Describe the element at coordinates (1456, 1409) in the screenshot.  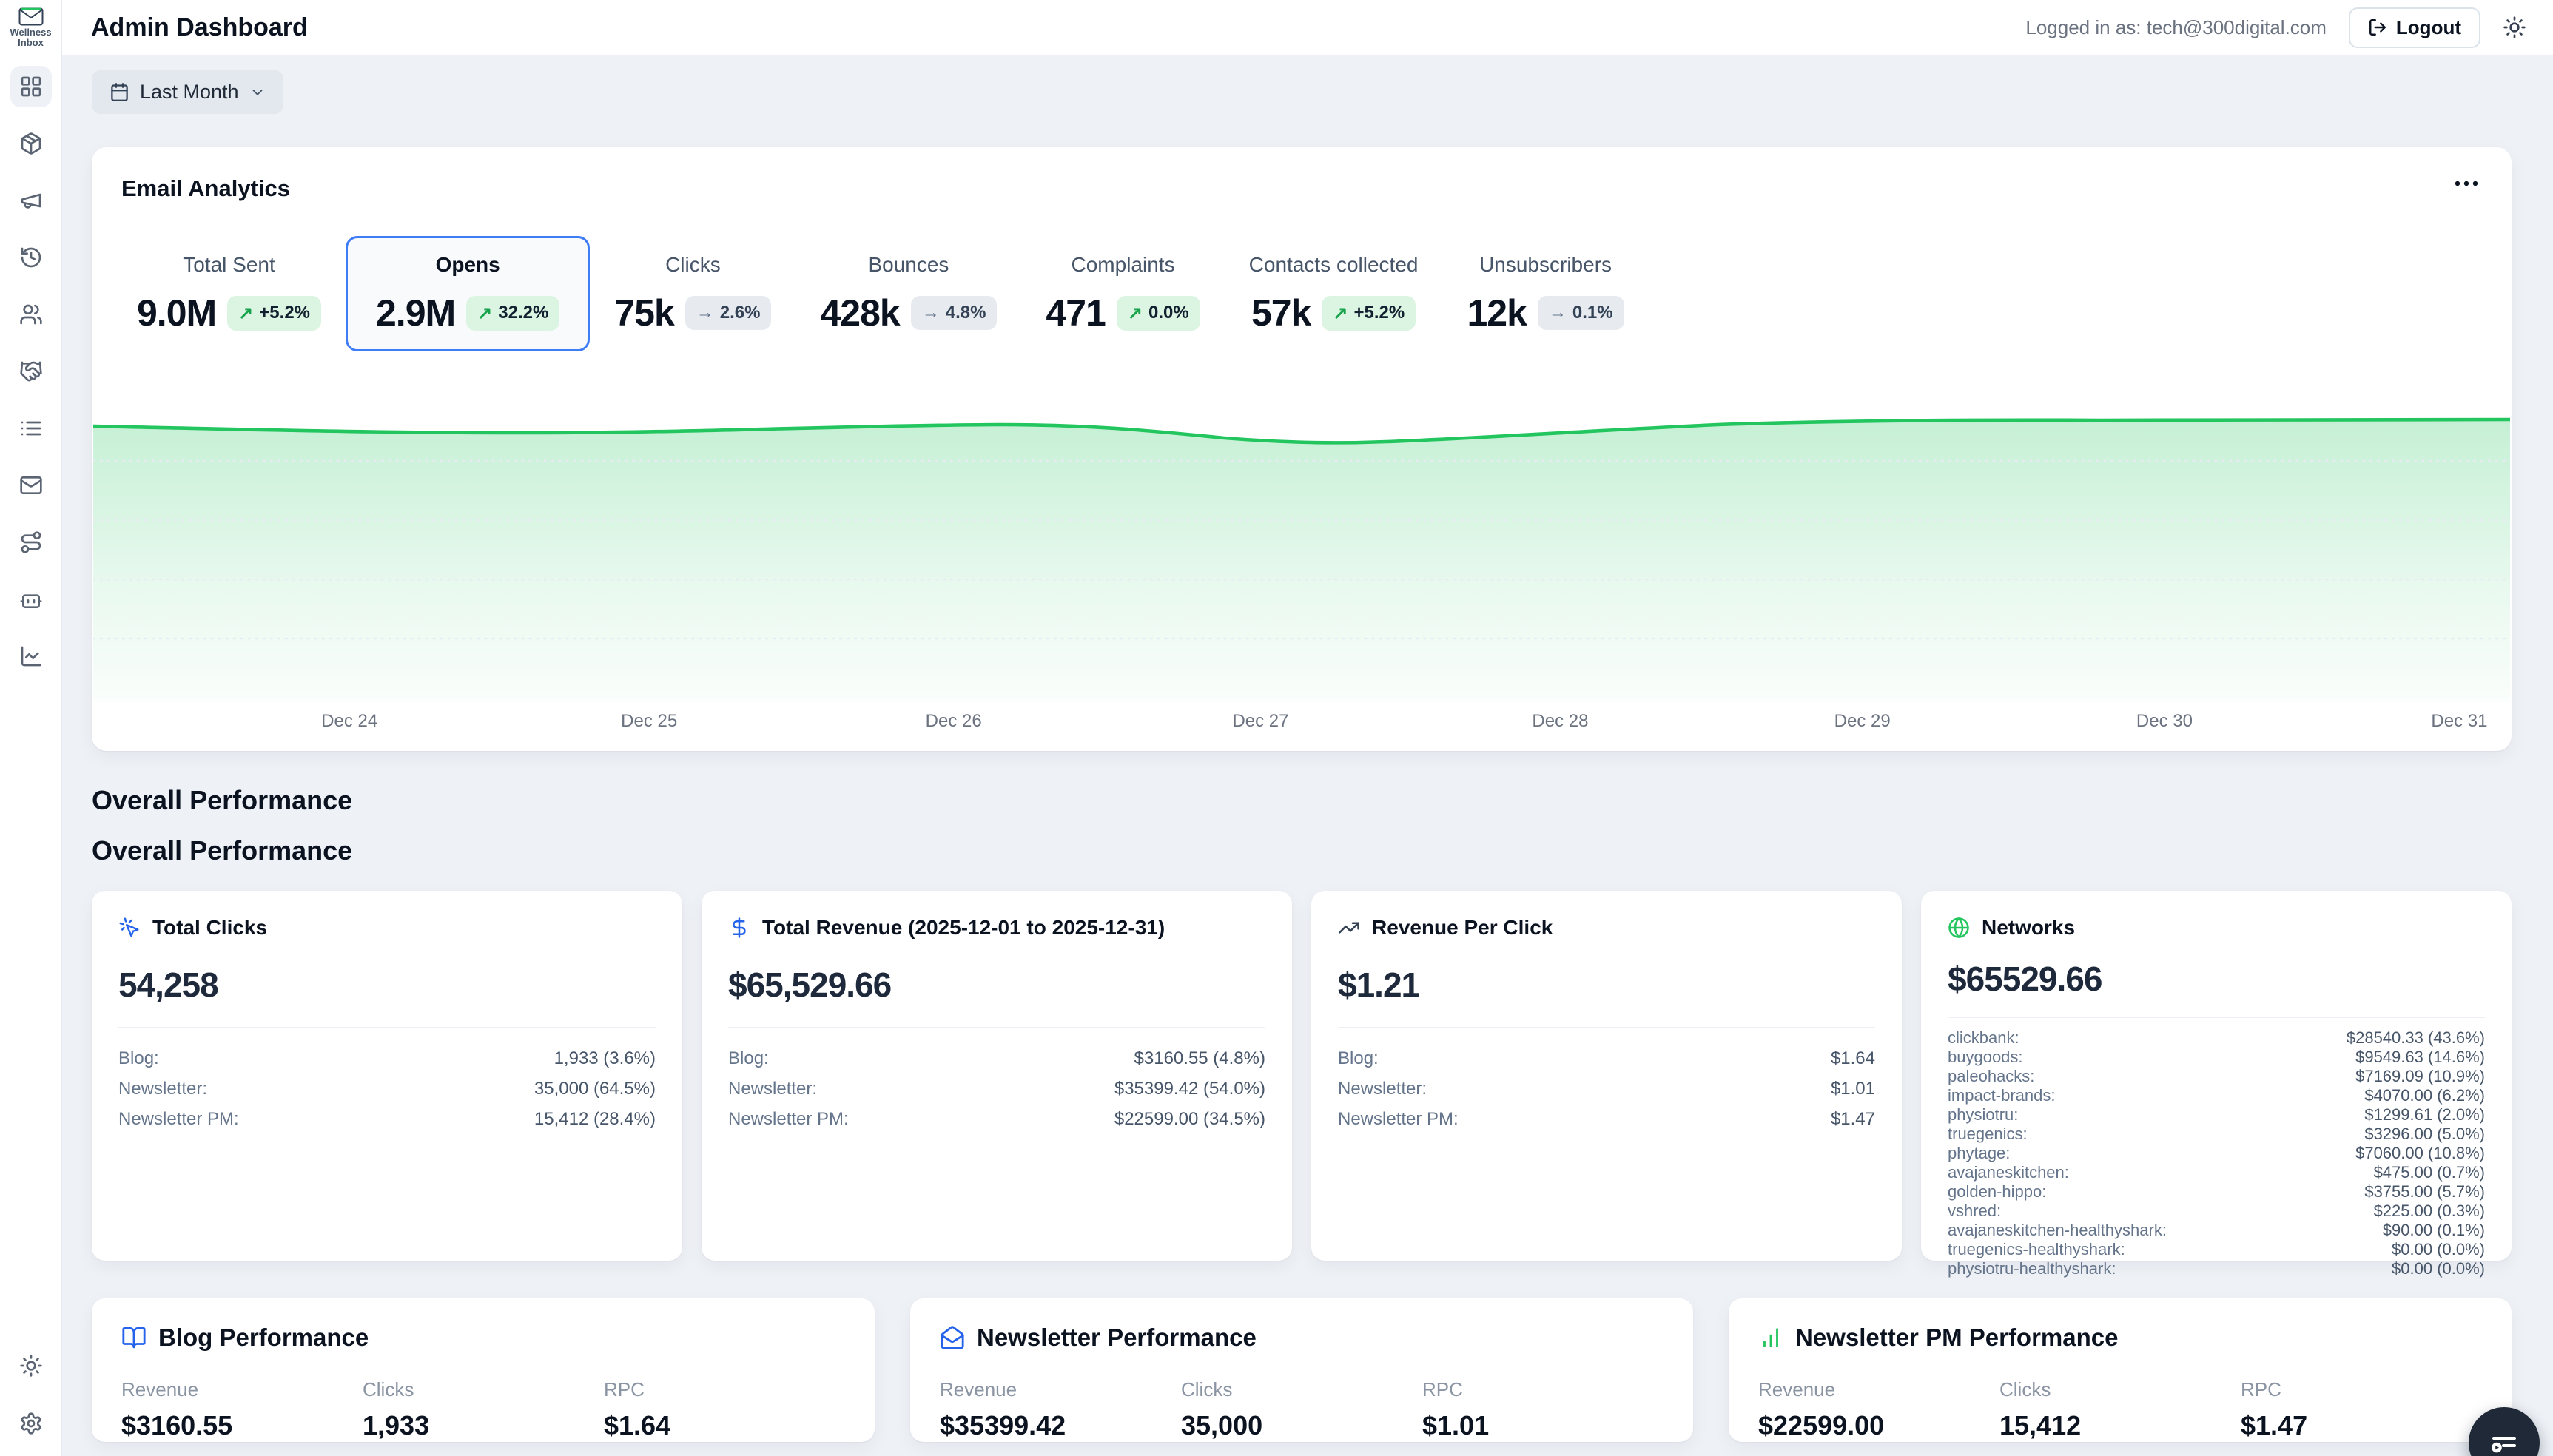
I see `stat-rpc: RPC $1.01` at that location.